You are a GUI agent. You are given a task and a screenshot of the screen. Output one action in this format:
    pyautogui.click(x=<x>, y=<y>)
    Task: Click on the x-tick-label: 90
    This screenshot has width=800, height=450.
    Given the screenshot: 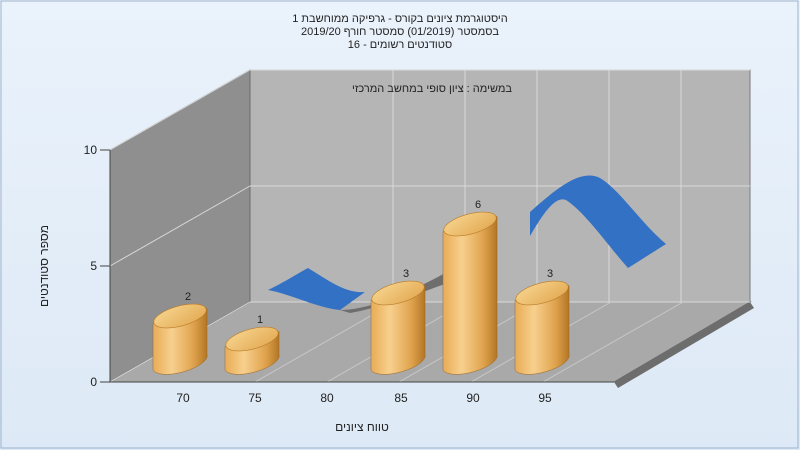 What is the action you would take?
    pyautogui.click(x=473, y=398)
    